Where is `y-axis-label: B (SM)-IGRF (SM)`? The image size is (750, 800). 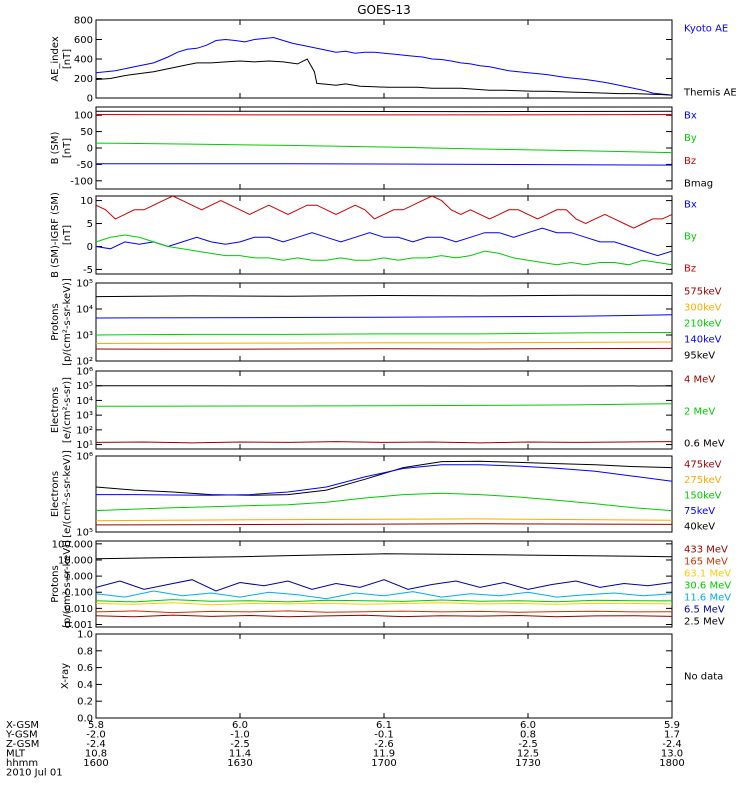 y-axis-label: B (SM)-IGRF (SM) is located at coordinates (55, 235).